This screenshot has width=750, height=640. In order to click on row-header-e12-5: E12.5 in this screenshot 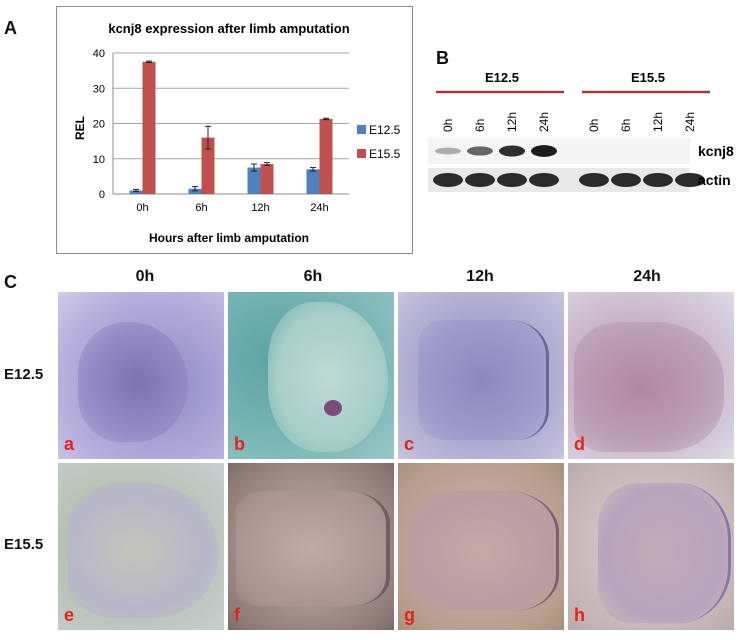, I will do `click(24, 374)`.